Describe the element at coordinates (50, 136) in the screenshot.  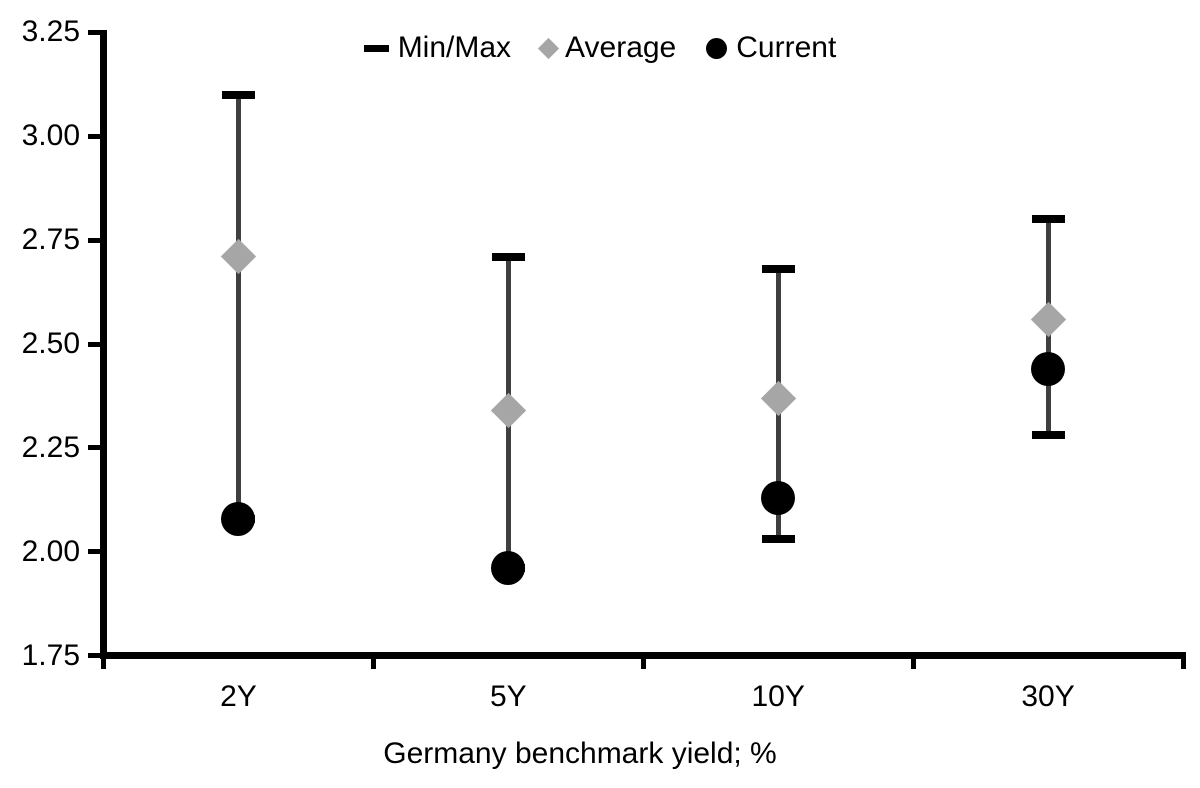
I see `y-tick-label: 3.00` at that location.